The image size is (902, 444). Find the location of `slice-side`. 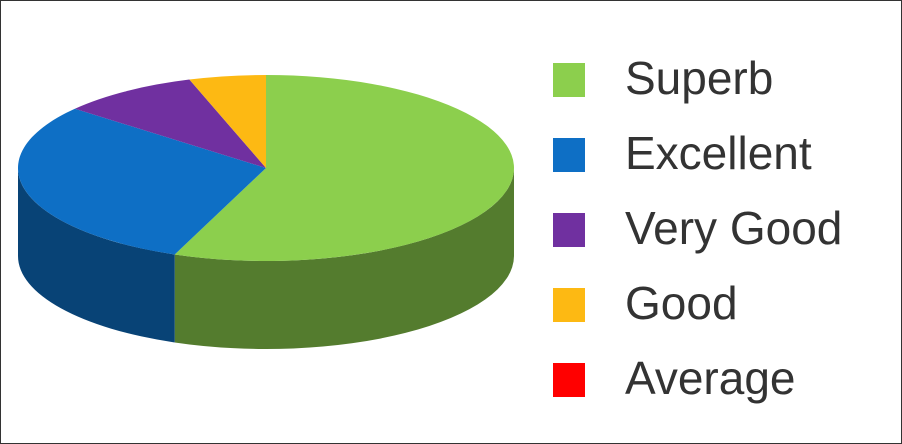

slice-side is located at coordinates (96, 255).